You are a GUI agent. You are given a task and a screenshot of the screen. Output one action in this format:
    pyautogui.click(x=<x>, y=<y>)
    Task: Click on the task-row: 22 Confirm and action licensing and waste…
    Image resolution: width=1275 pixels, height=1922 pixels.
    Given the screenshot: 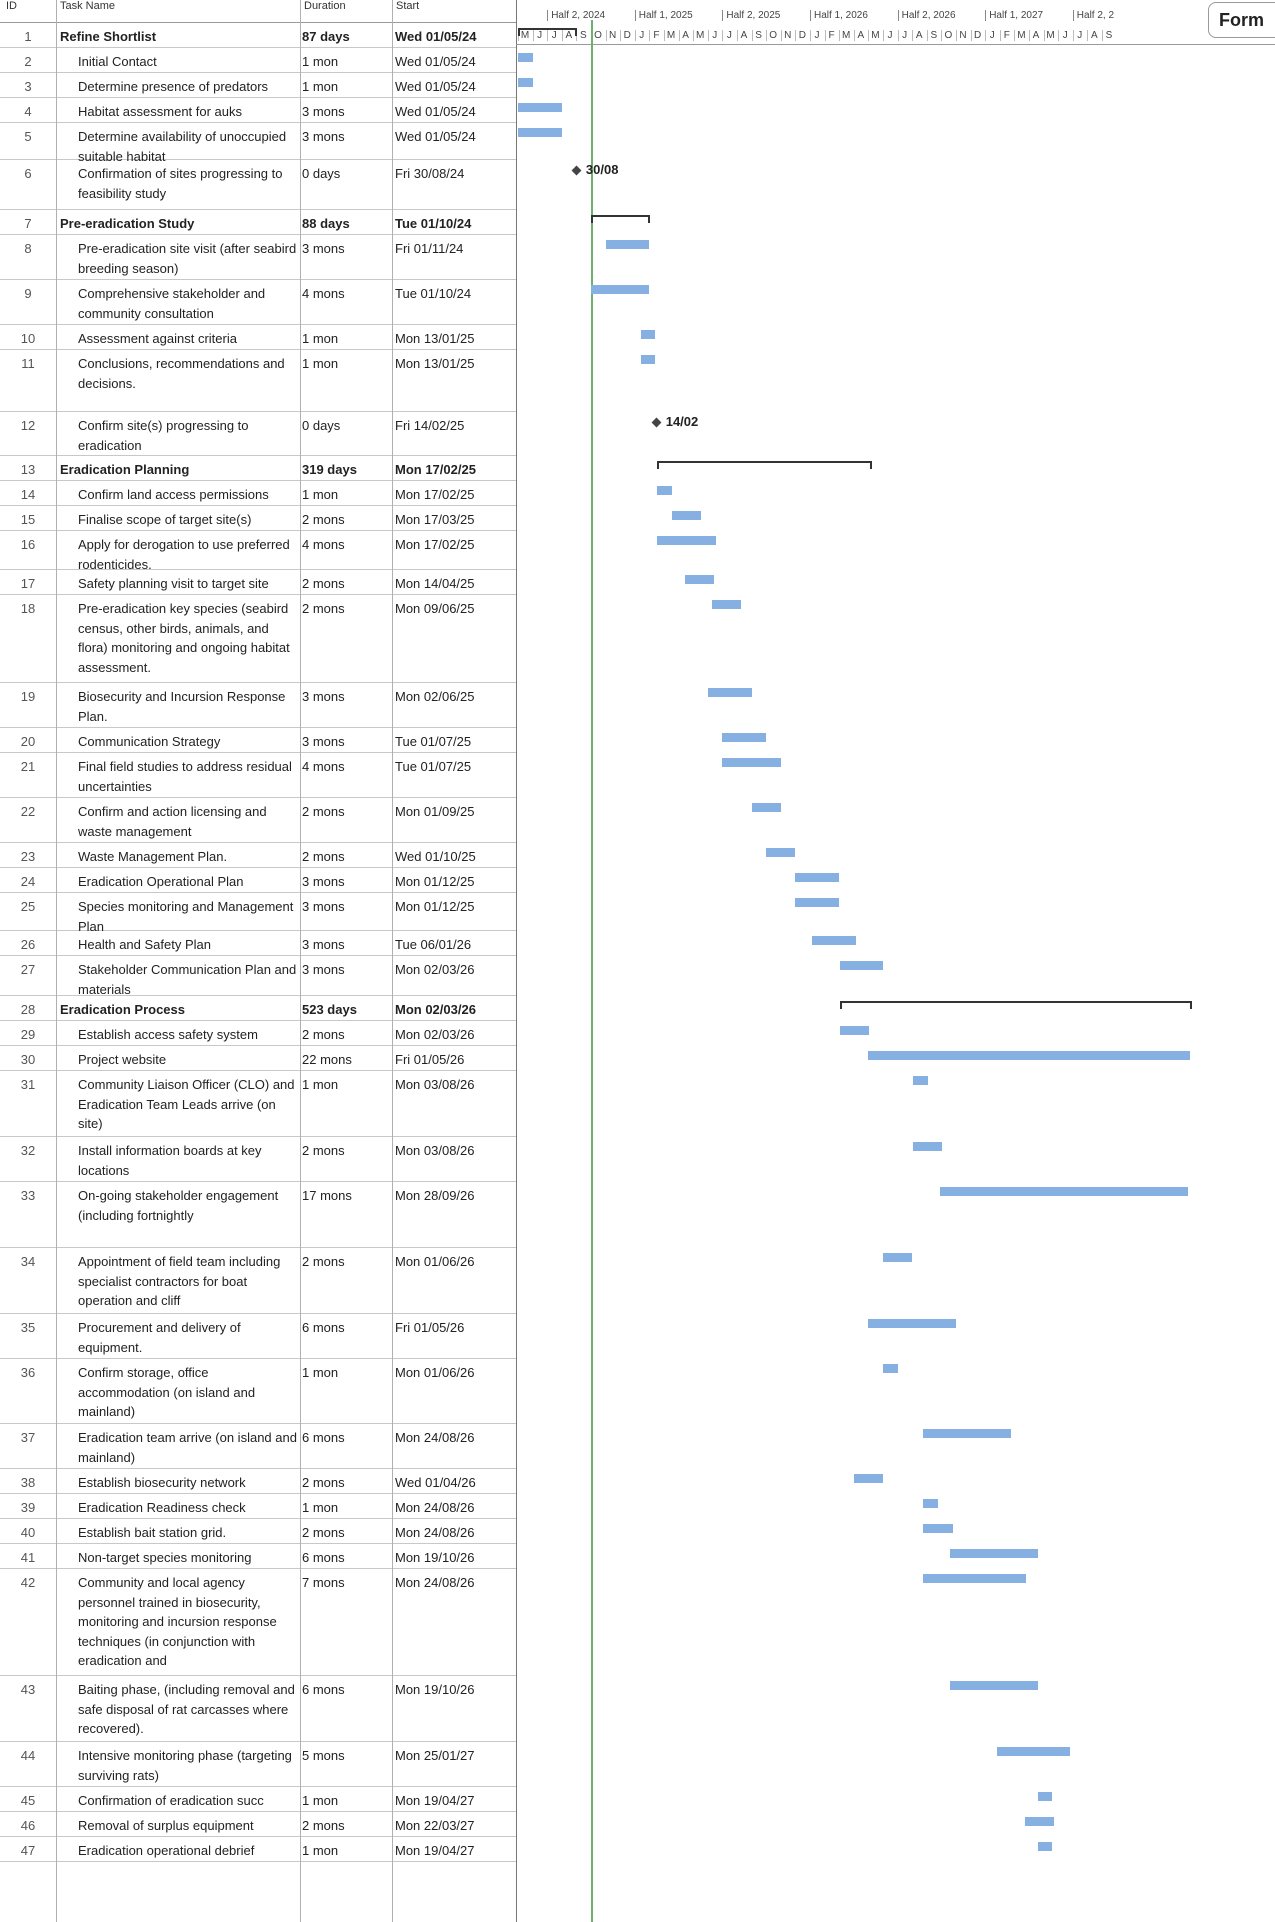 What is the action you would take?
    pyautogui.click(x=258, y=820)
    